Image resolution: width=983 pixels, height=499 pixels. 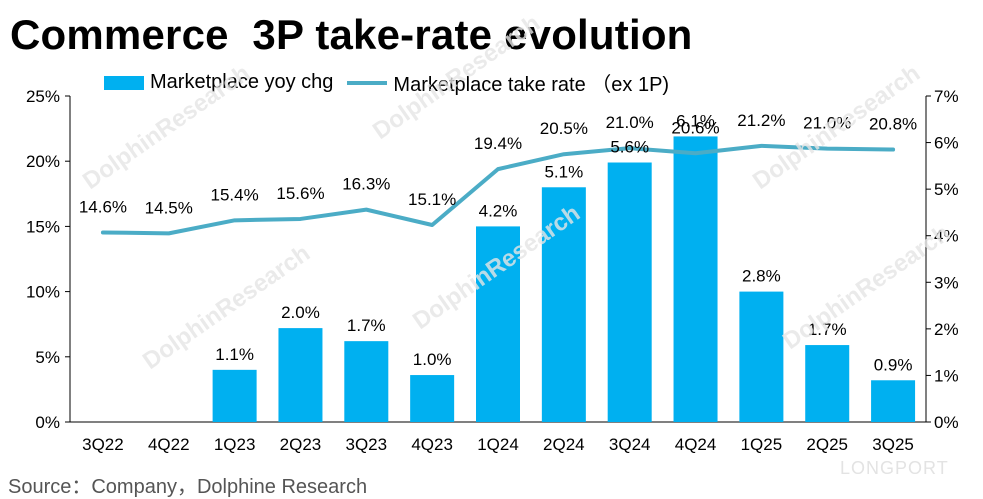 What do you see at coordinates (893, 364) in the screenshot?
I see `bar-data-label: 0.9%` at bounding box center [893, 364].